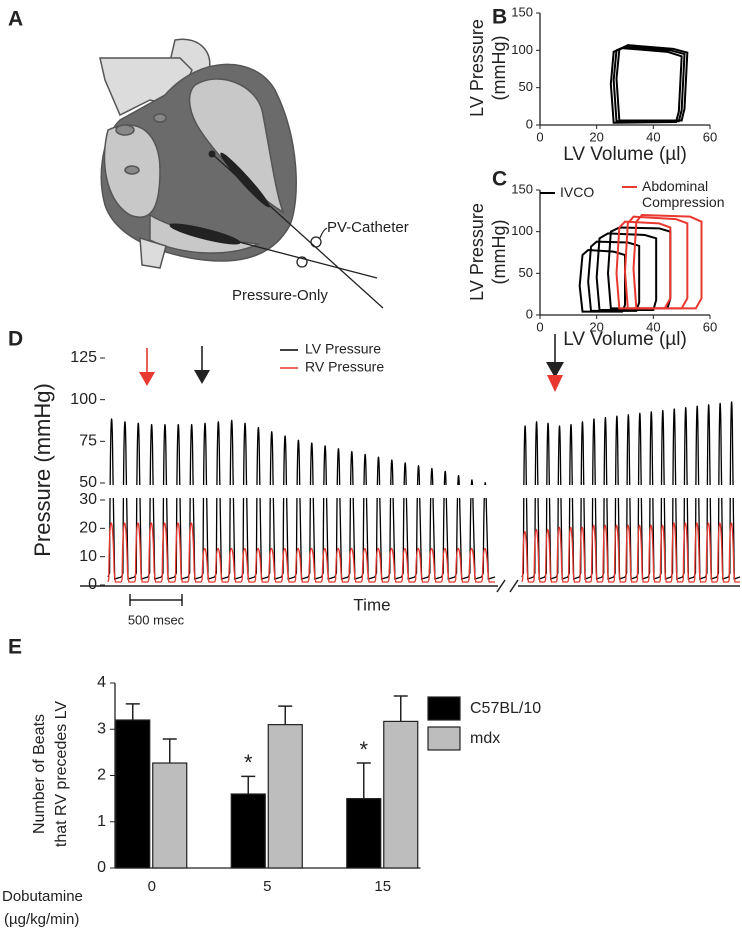 This screenshot has width=742, height=933. What do you see at coordinates (477, 68) in the screenshot?
I see `y-axis-label: LV Pressure` at bounding box center [477, 68].